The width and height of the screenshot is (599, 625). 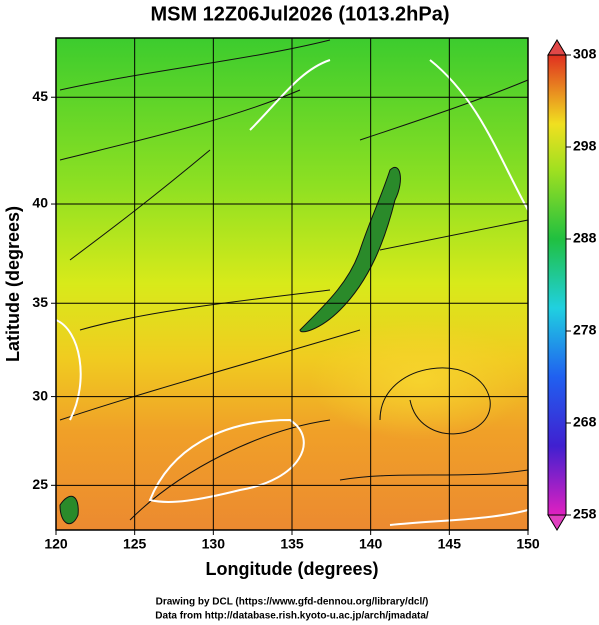 I want to click on x-tick-label: 135, so click(x=292, y=544).